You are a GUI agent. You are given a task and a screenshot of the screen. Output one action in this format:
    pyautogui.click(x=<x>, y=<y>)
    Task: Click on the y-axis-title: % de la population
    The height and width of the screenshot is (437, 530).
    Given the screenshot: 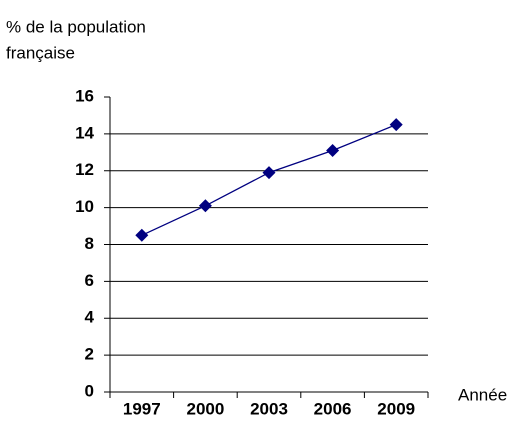 What is the action you would take?
    pyautogui.click(x=76, y=26)
    